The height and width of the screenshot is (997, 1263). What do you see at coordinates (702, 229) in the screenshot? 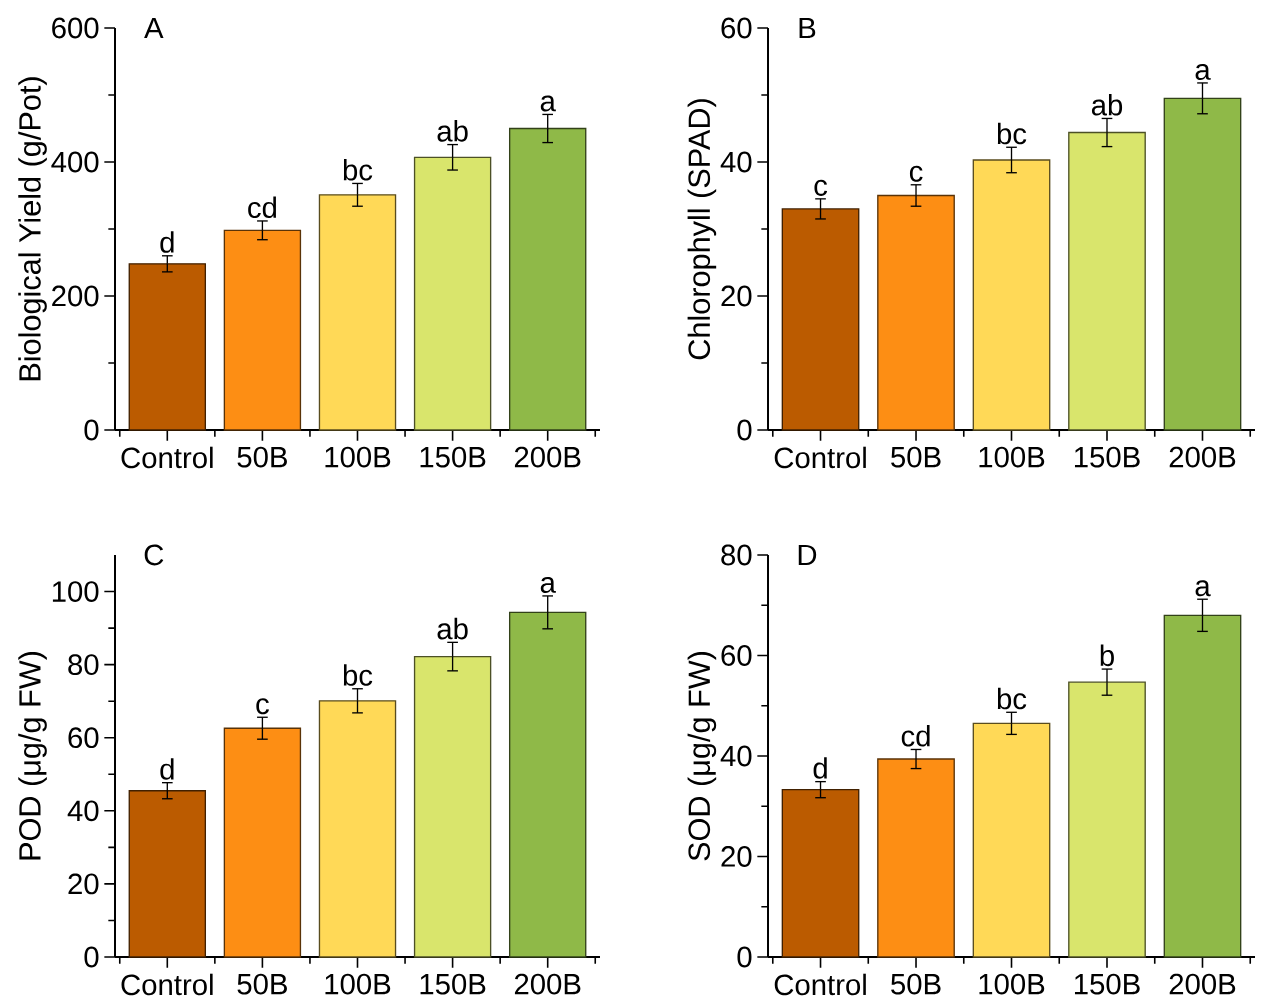
I see `y-axis-title: Chlorophyll (SPAD)` at bounding box center [702, 229].